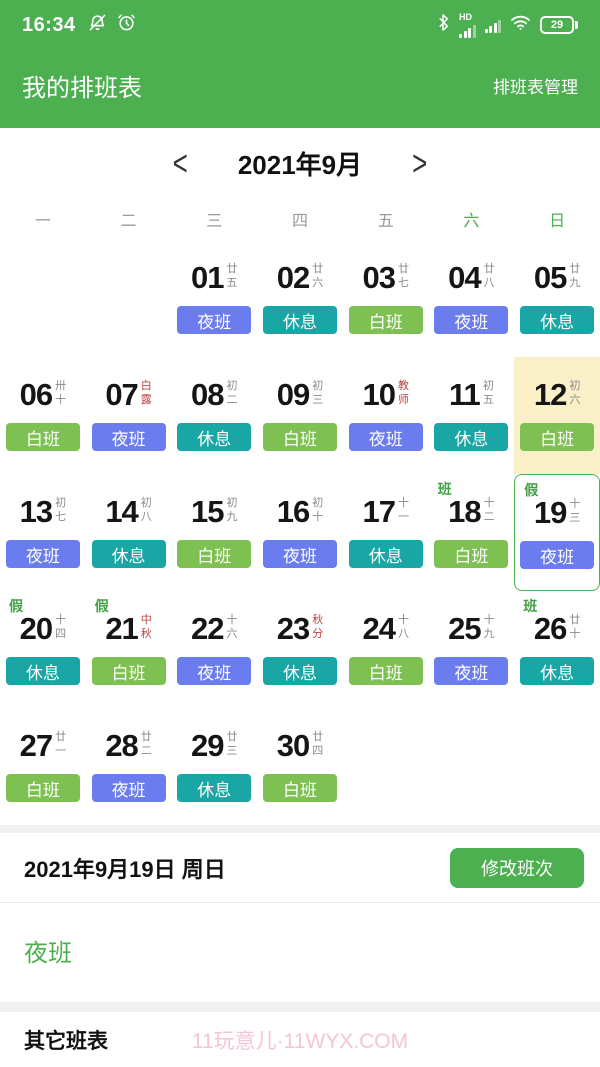 Image resolution: width=600 pixels, height=1067 pixels. Describe the element at coordinates (146, 393) in the screenshot. I see `festival-label: 白露` at that location.